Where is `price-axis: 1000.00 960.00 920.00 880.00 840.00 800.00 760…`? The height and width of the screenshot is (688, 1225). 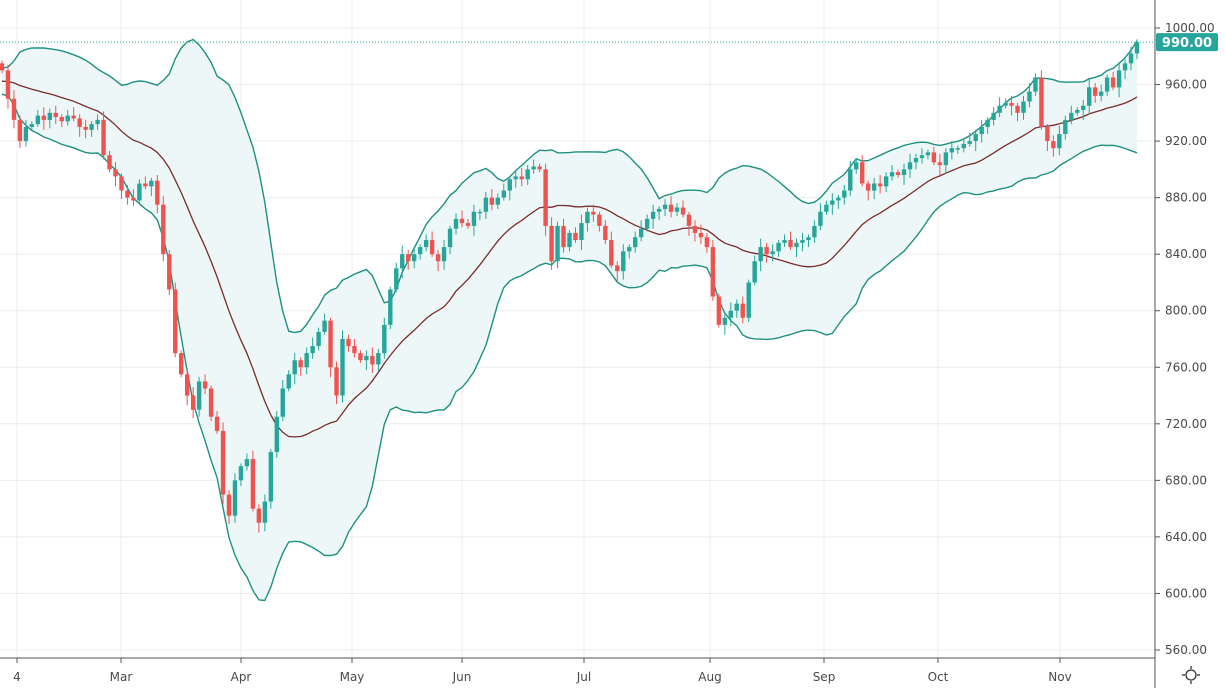 price-axis: 1000.00 960.00 920.00 880.00 840.00 800.00 760… is located at coordinates (1185, 339).